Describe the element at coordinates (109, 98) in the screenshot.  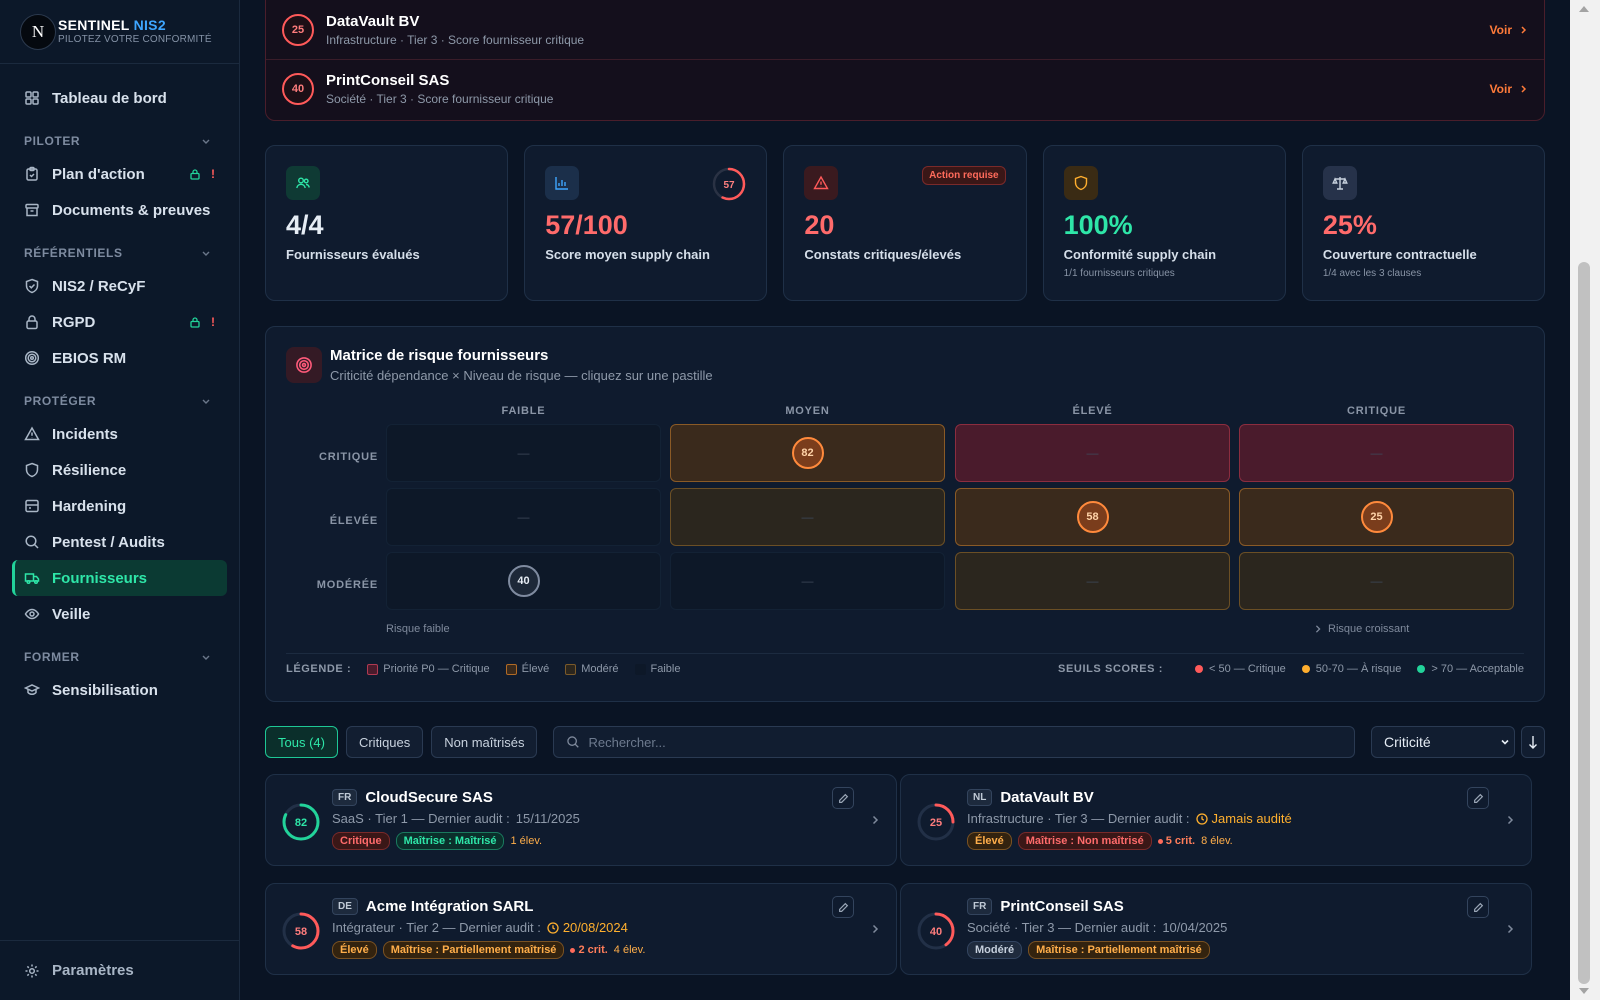
I see `sidebar-item-label: Tableau de bord` at that location.